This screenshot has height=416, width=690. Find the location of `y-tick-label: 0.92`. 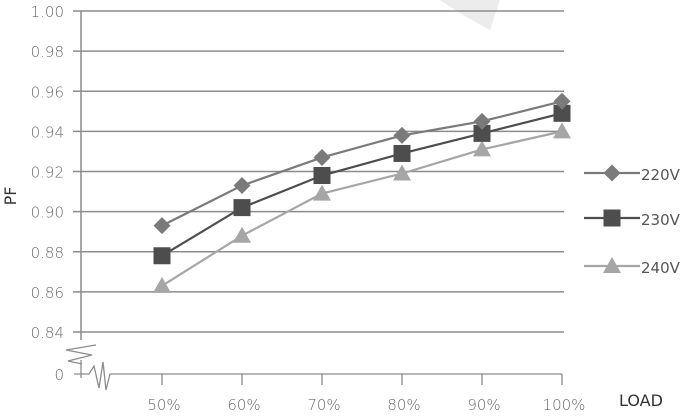

y-tick-label: 0.92 is located at coordinates (47, 173).